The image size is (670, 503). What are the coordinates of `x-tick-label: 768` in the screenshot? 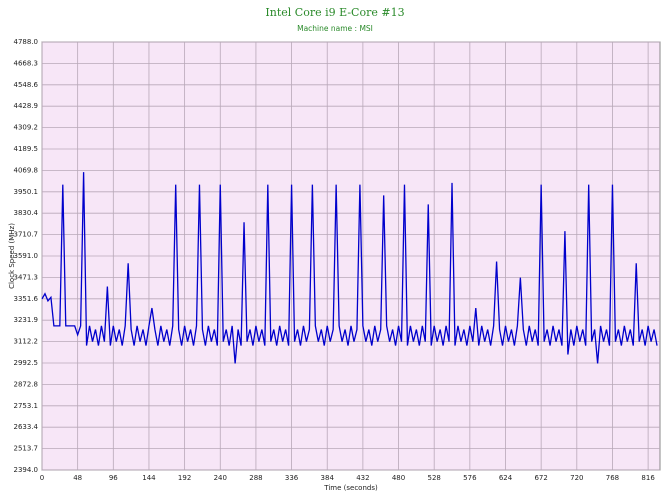 It's located at (612, 478).